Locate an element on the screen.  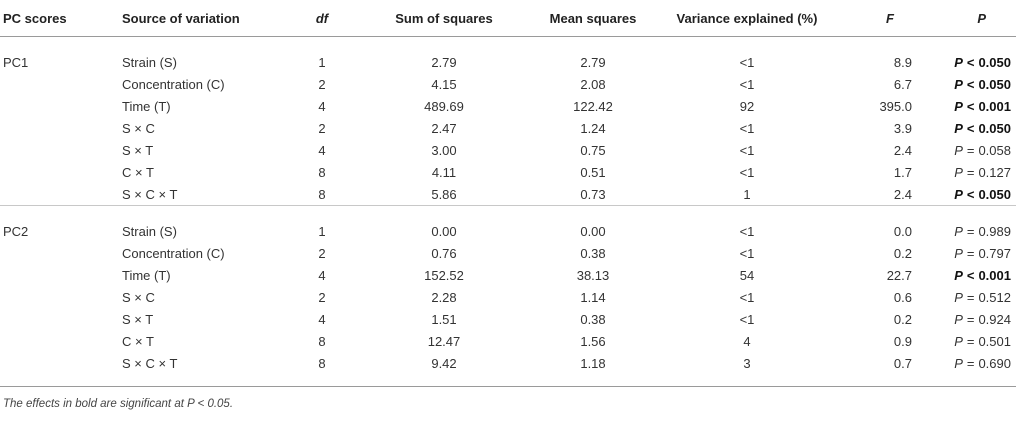
mean-squares-cell: 0.00 is located at coordinates (593, 231).